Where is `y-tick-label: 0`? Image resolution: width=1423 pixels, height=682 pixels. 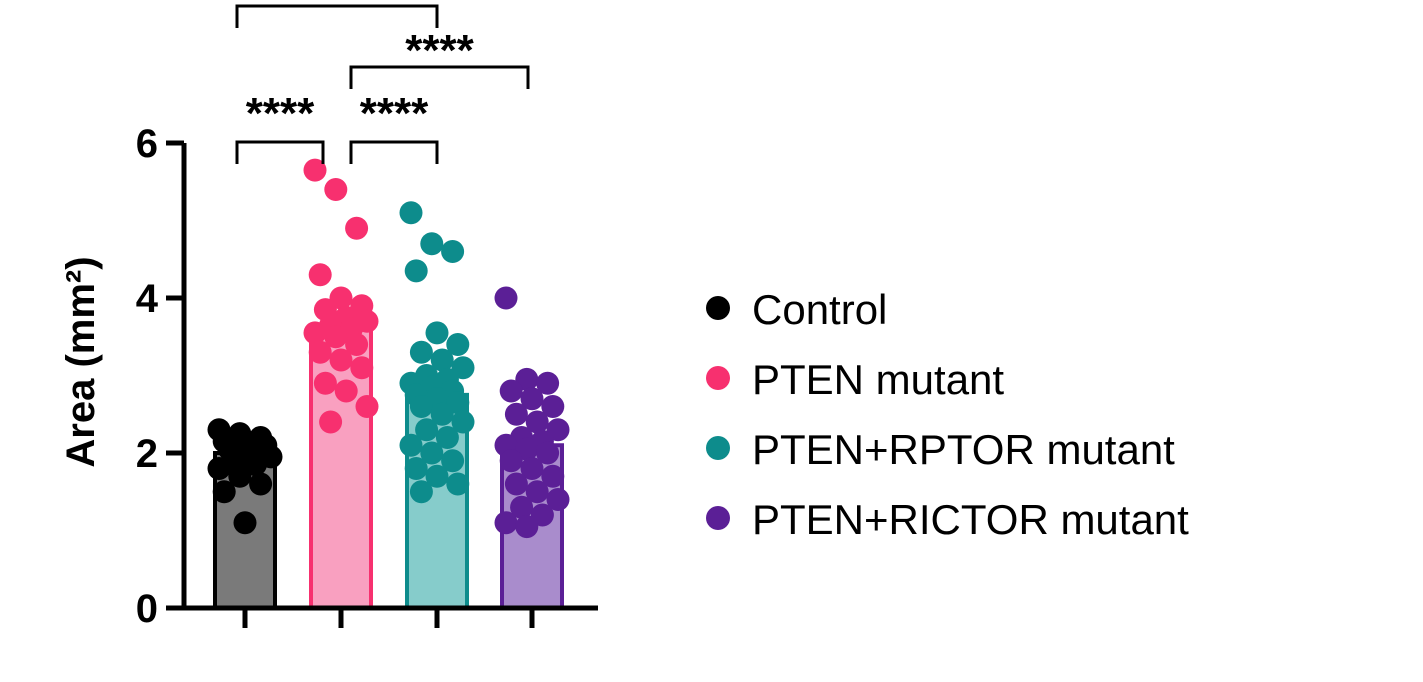 y-tick-label: 0 is located at coordinates (147, 609).